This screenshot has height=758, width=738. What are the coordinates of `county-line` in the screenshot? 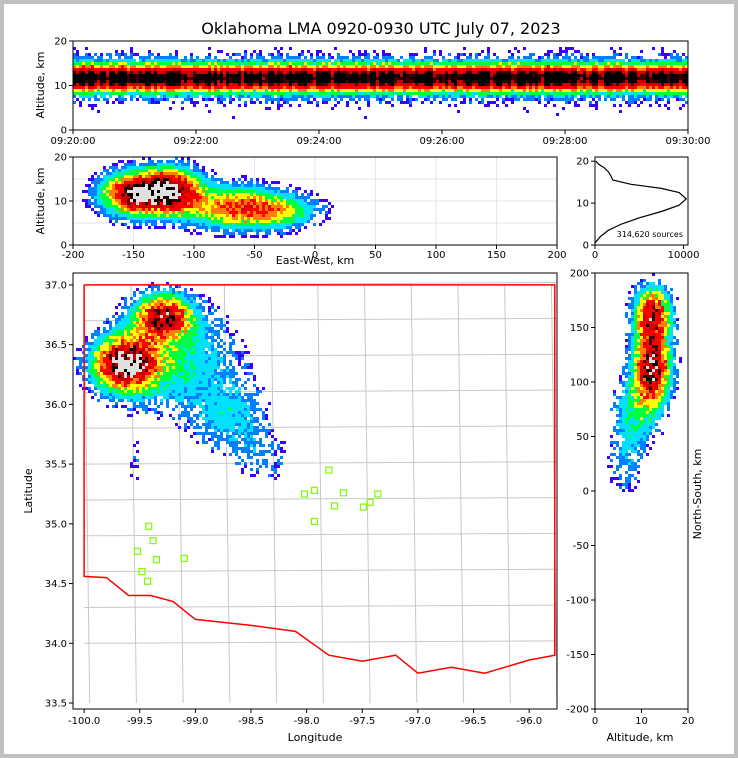 It's located at (461, 494).